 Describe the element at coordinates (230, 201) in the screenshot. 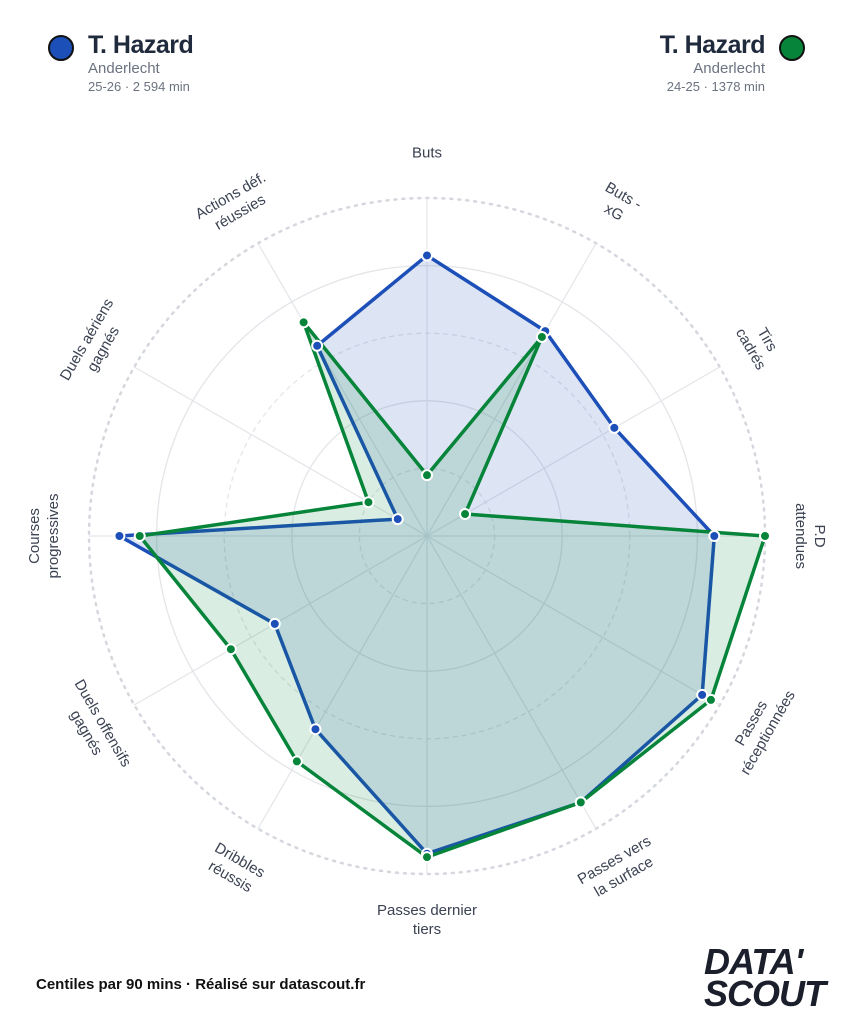

I see `axis-label: Actions déf.réussies` at that location.